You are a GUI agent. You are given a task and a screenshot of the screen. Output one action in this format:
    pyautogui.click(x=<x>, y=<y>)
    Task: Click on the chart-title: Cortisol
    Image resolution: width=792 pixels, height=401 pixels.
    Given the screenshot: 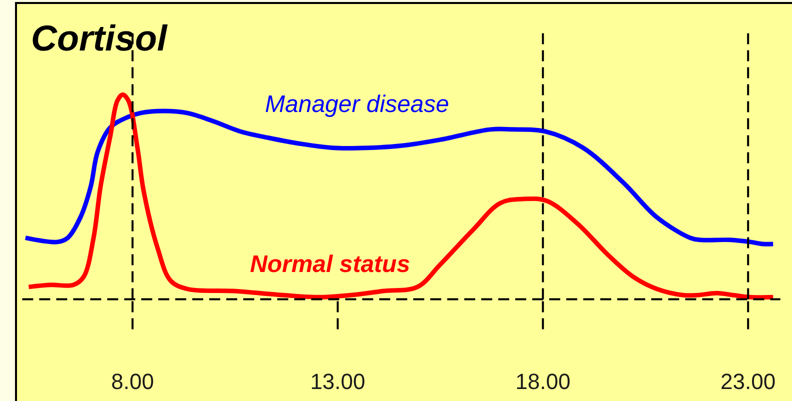 What is the action you would take?
    pyautogui.click(x=99, y=38)
    